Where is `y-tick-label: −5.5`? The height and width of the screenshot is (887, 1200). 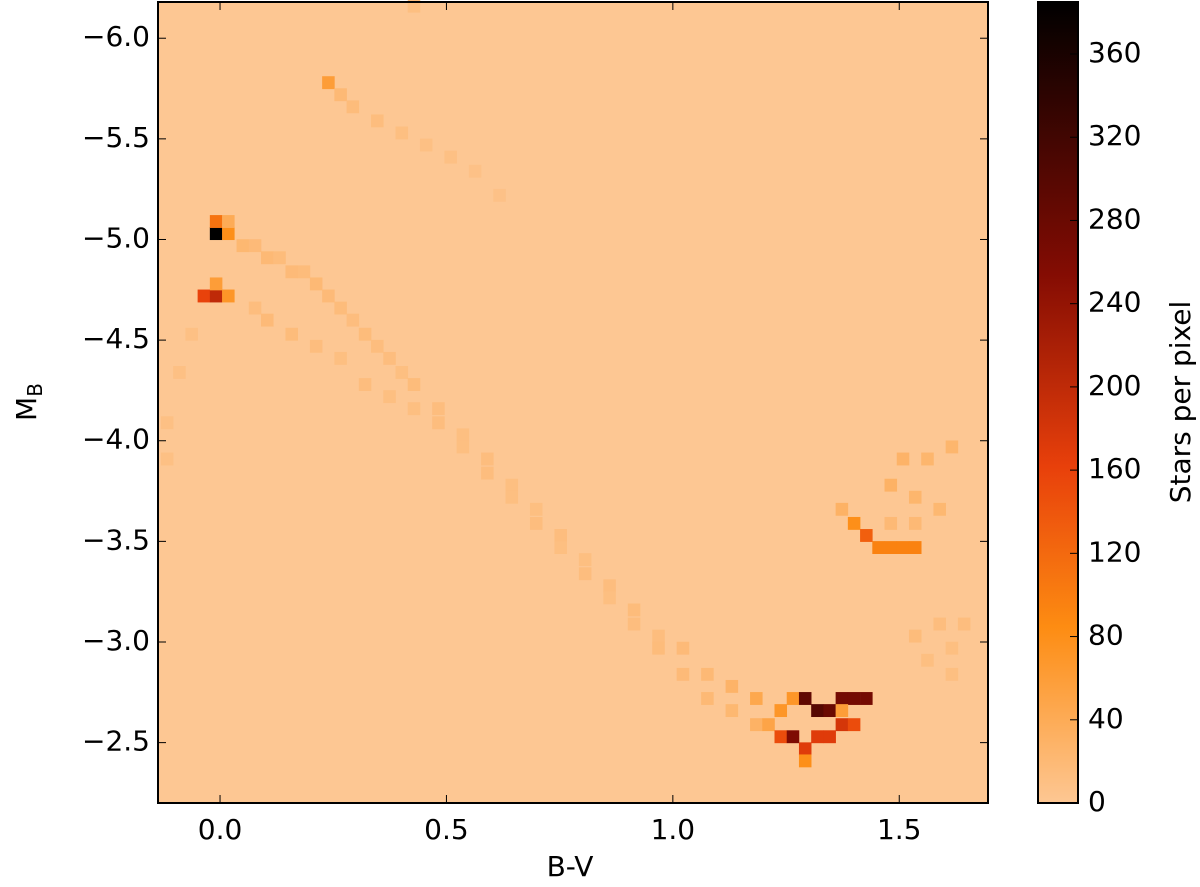
y-tick-label: −5.5 is located at coordinates (116, 137).